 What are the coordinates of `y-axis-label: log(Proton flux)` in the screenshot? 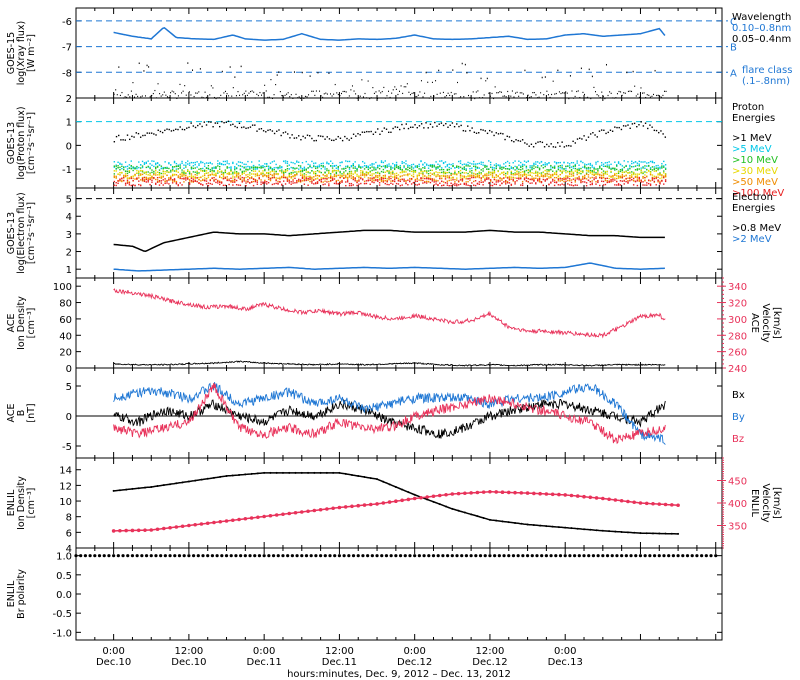 It's located at (21, 142).